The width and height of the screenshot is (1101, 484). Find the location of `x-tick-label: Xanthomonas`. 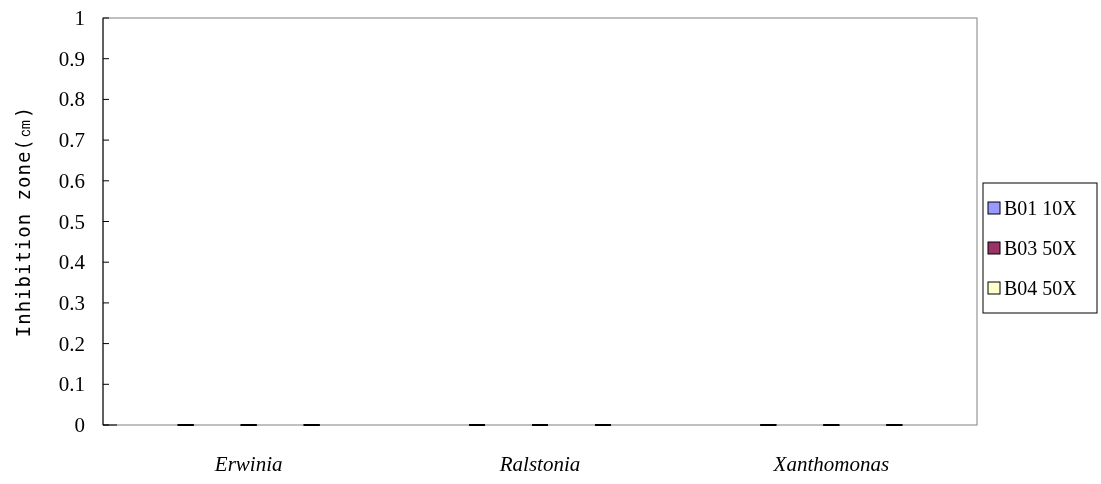

x-tick-label: Xanthomonas is located at coordinates (831, 464).